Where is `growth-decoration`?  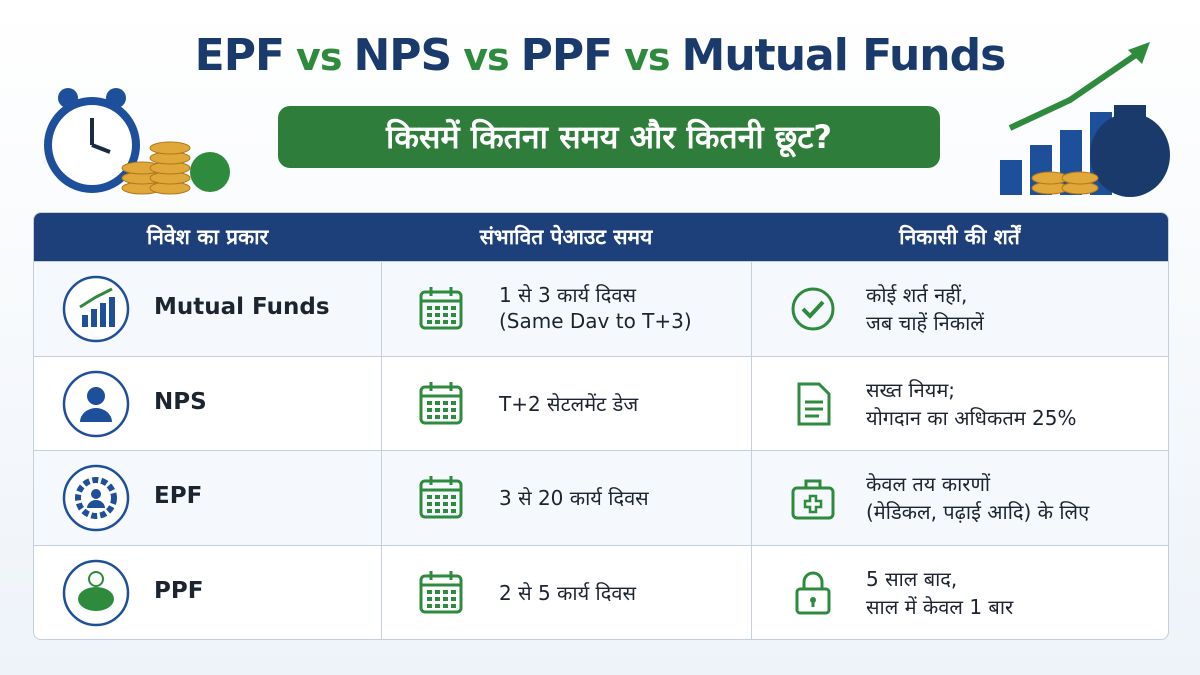 growth-decoration is located at coordinates (1085, 119).